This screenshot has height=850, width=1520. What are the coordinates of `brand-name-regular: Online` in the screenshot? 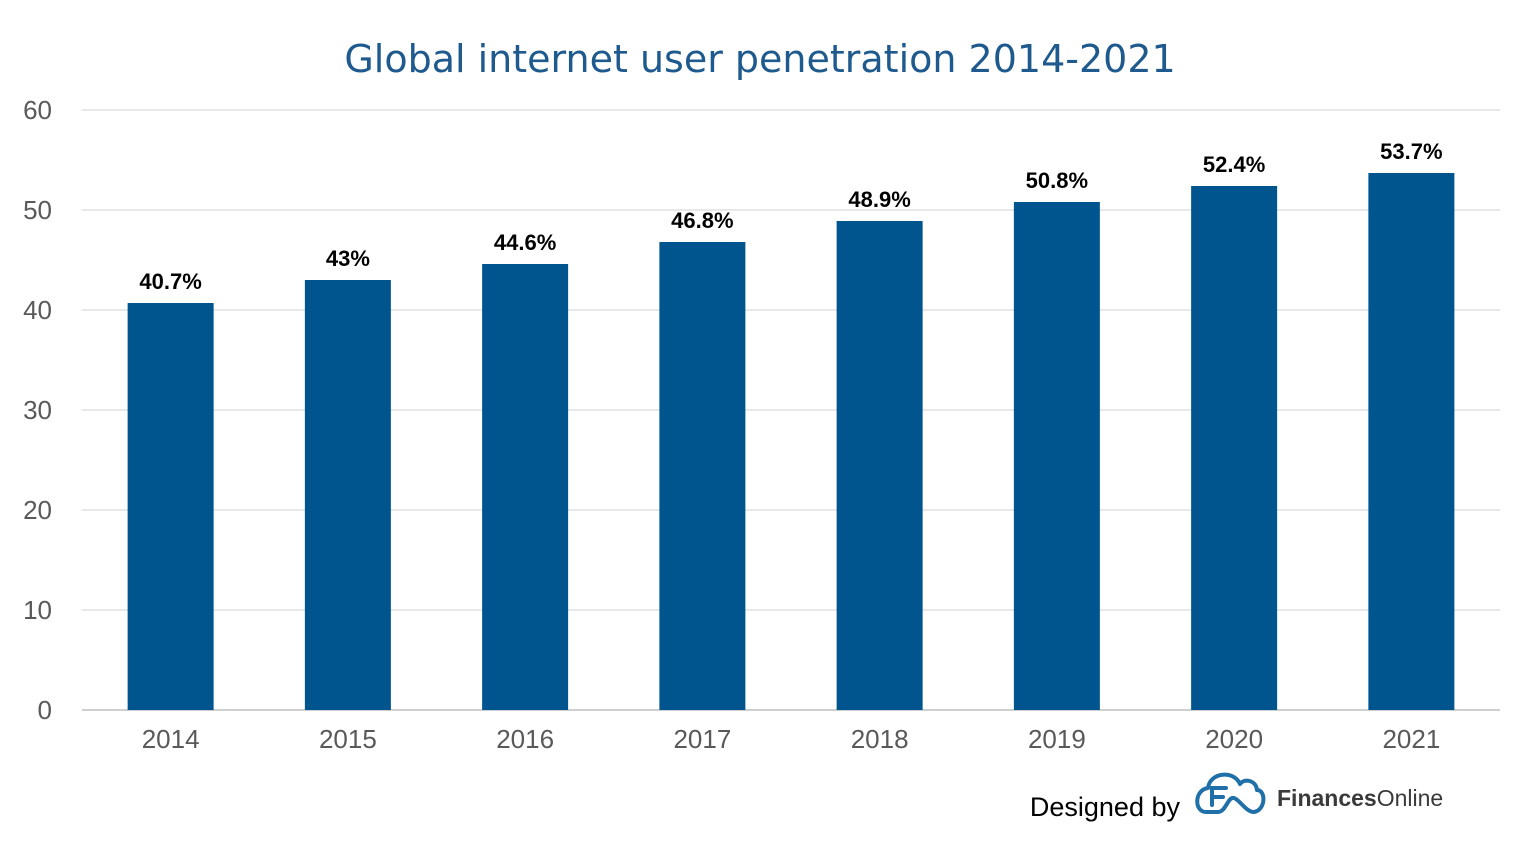 It's located at (1410, 798).